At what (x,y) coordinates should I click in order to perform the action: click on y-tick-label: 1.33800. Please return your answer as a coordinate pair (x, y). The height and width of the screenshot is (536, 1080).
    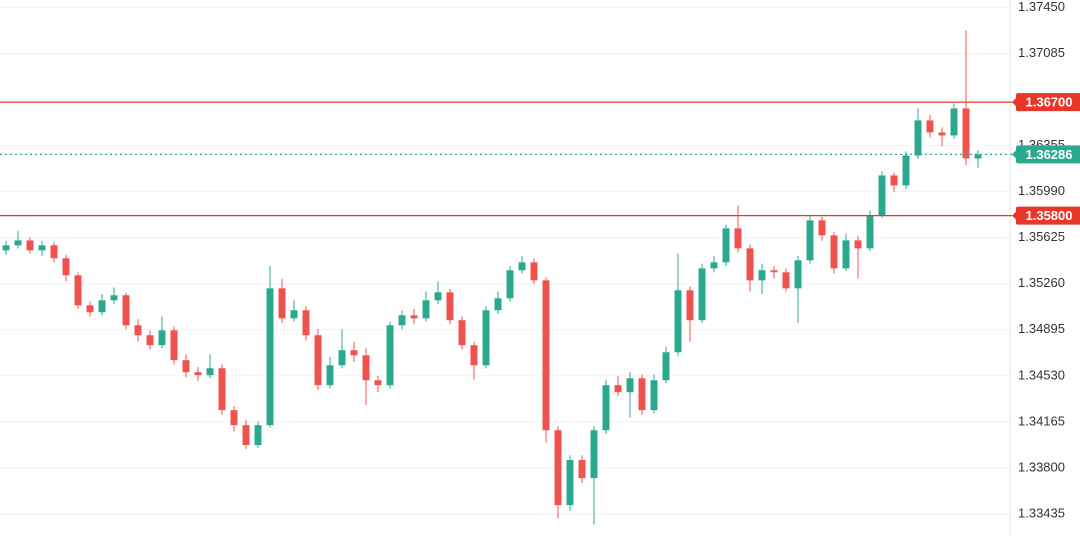
    Looking at the image, I should click on (1041, 466).